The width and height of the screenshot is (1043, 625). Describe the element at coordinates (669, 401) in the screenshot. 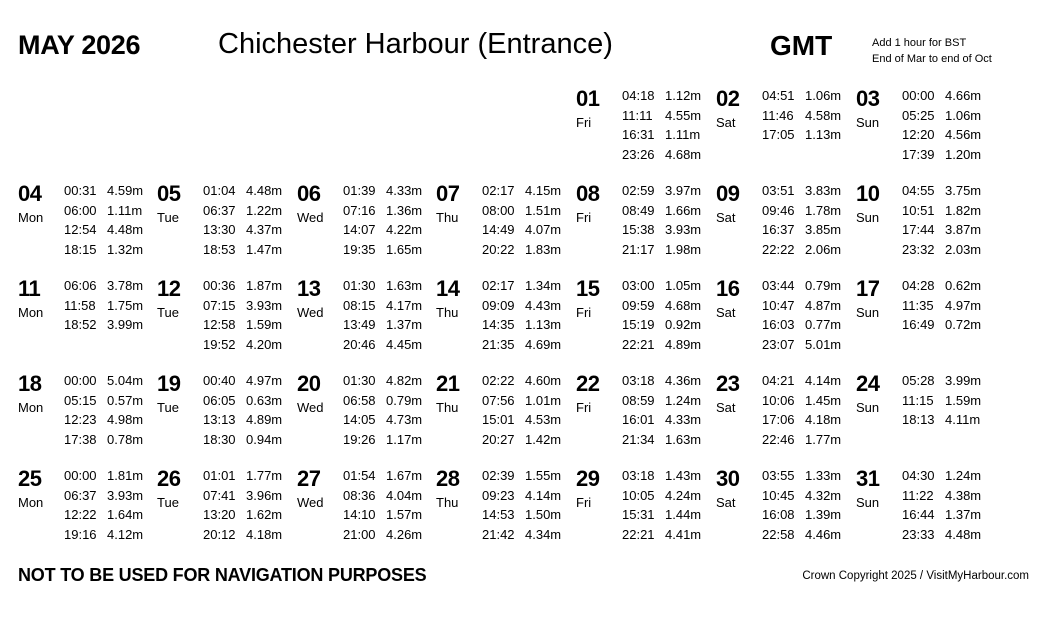

I see `tide-entry: 08:59 1.24m` at that location.